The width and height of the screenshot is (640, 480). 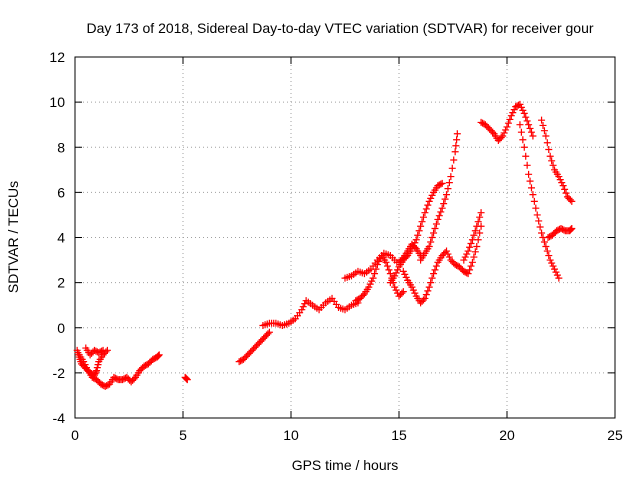 I want to click on y-tick-label: 10, so click(x=57, y=102).